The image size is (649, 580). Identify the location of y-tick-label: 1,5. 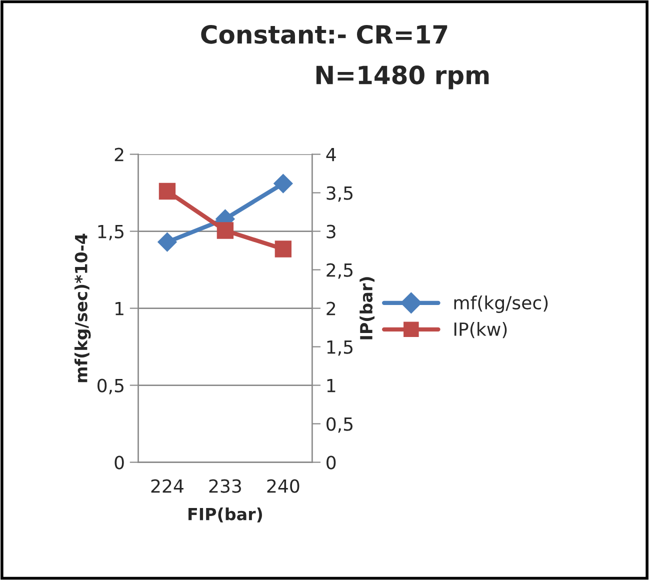
(111, 232).